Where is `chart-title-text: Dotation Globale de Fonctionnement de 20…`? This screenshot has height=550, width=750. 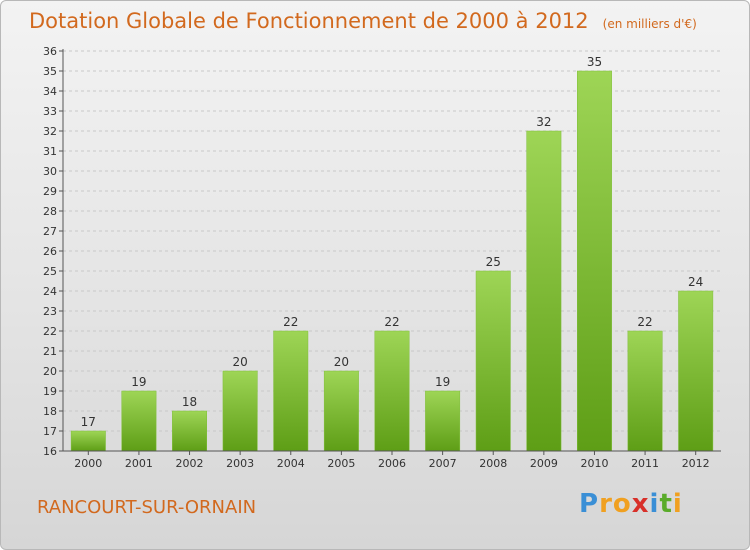 chart-title-text: Dotation Globale de Fonctionnement de 20… is located at coordinates (309, 21).